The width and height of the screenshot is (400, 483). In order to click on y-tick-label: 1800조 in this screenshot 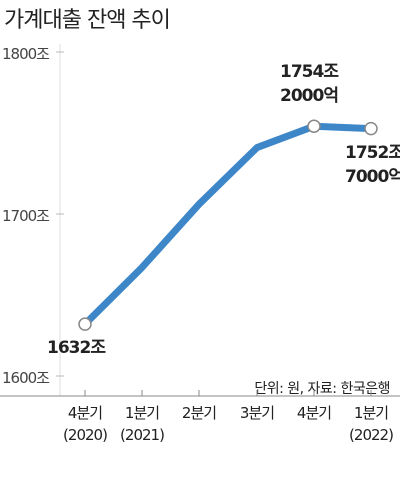, I will do `click(26, 54)`.